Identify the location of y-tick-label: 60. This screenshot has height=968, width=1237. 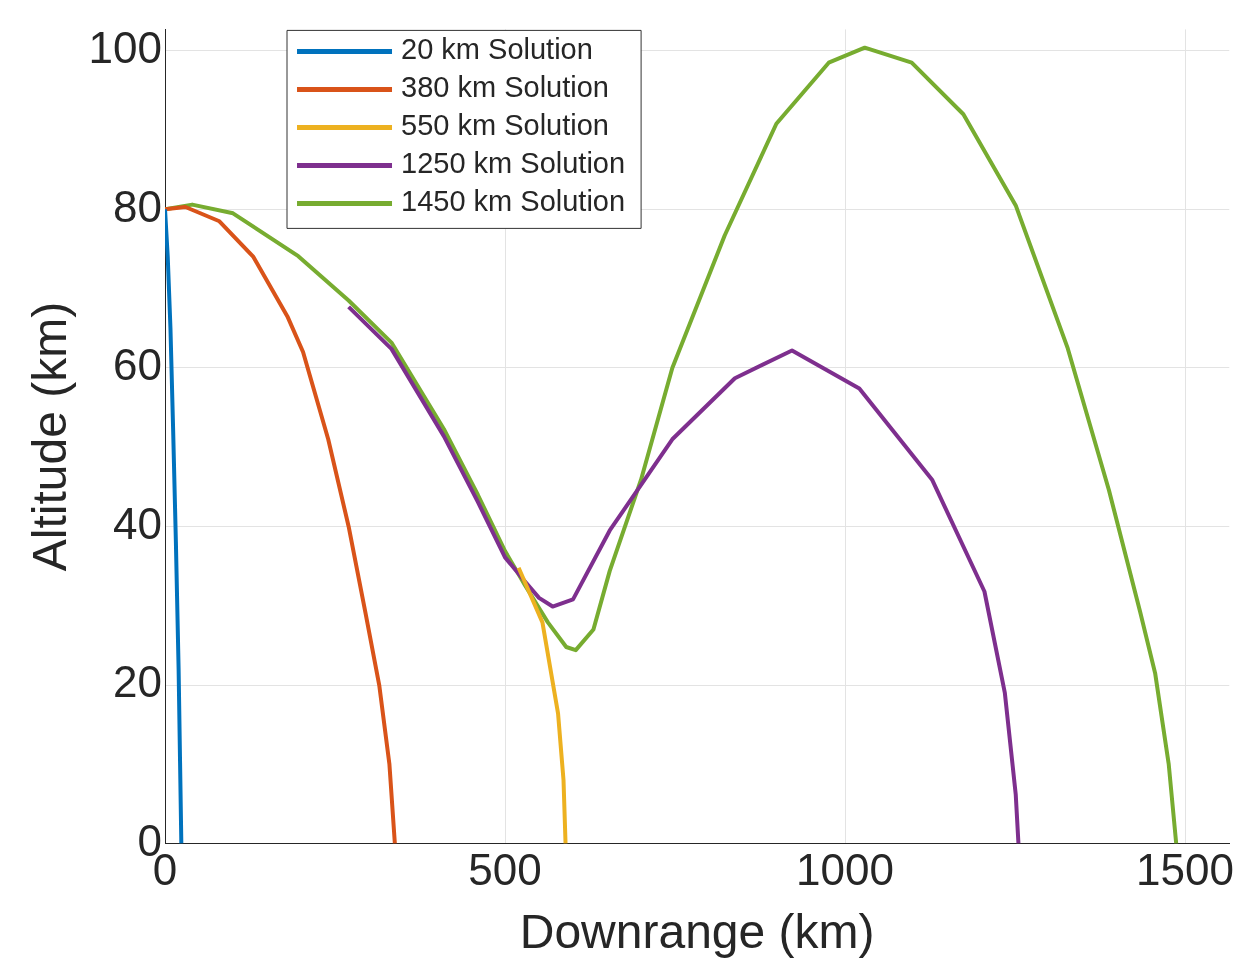
(138, 365).